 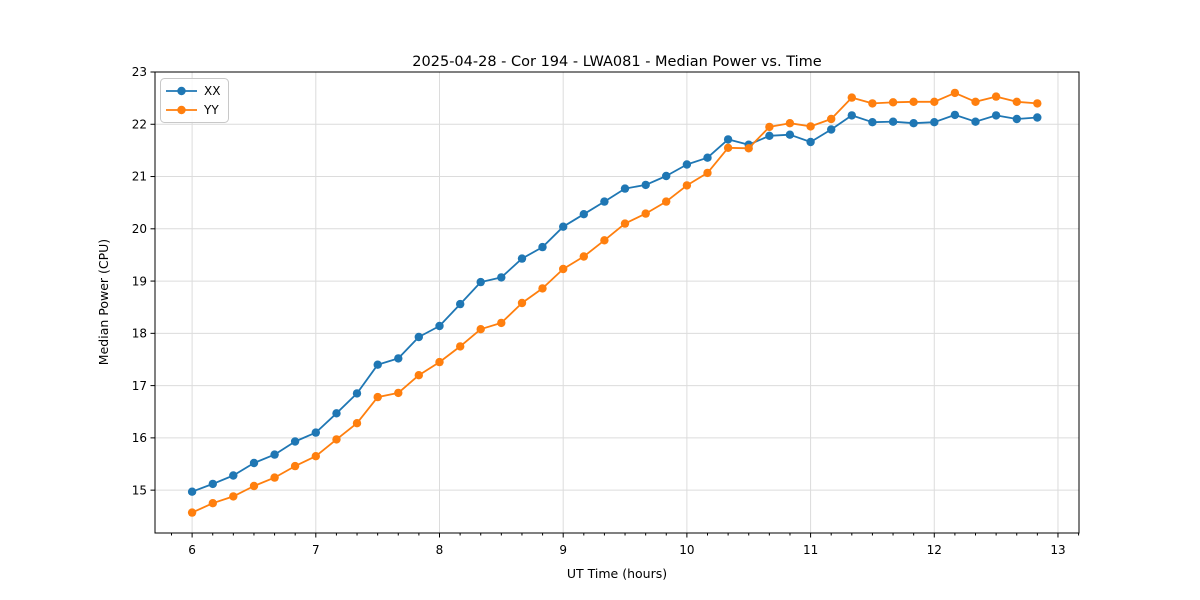 I want to click on legend-marker, so click(x=181, y=91).